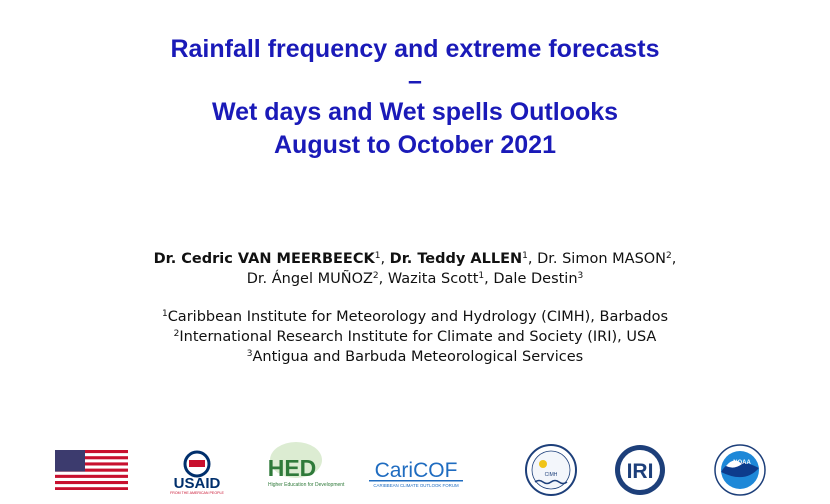 This screenshot has width=830, height=504. What do you see at coordinates (91, 470) in the screenshot?
I see `us-flag` at bounding box center [91, 470].